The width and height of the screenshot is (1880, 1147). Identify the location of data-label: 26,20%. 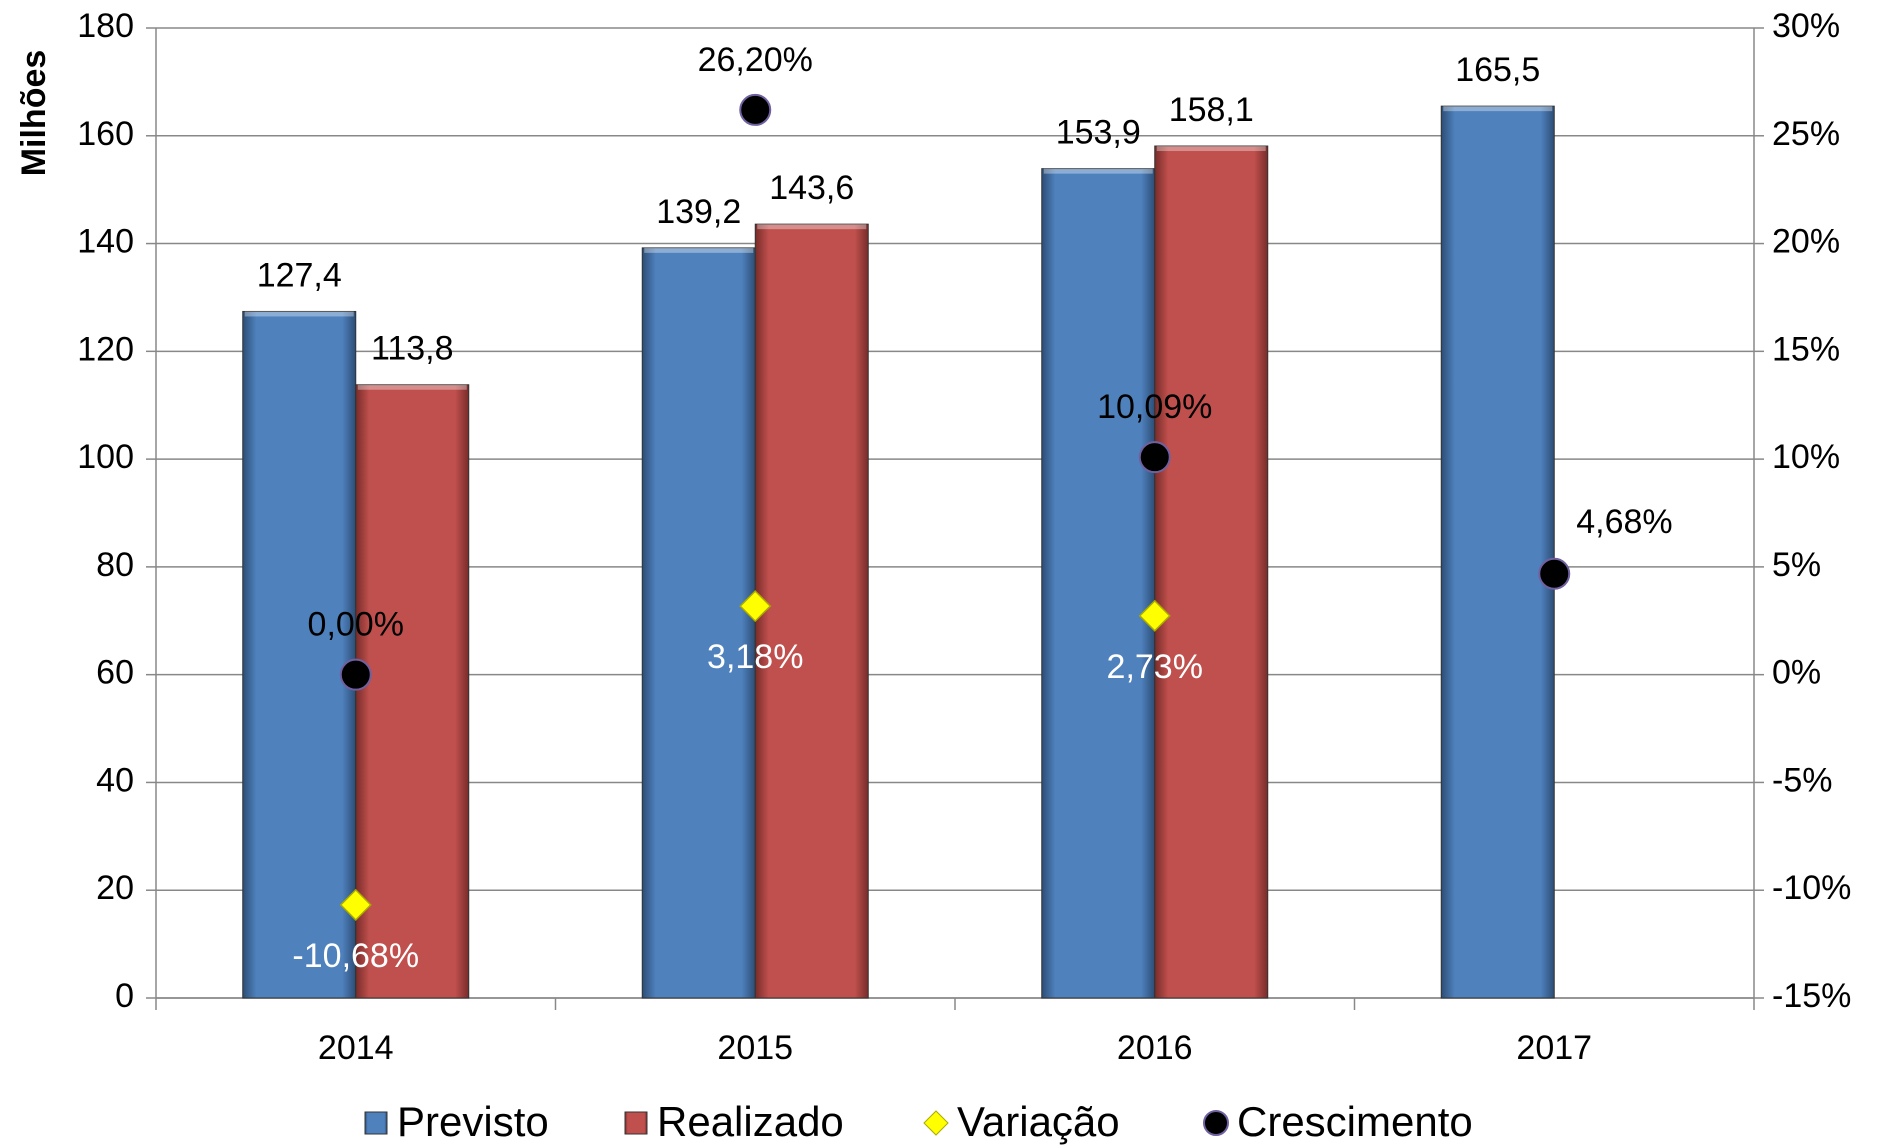
(755, 60).